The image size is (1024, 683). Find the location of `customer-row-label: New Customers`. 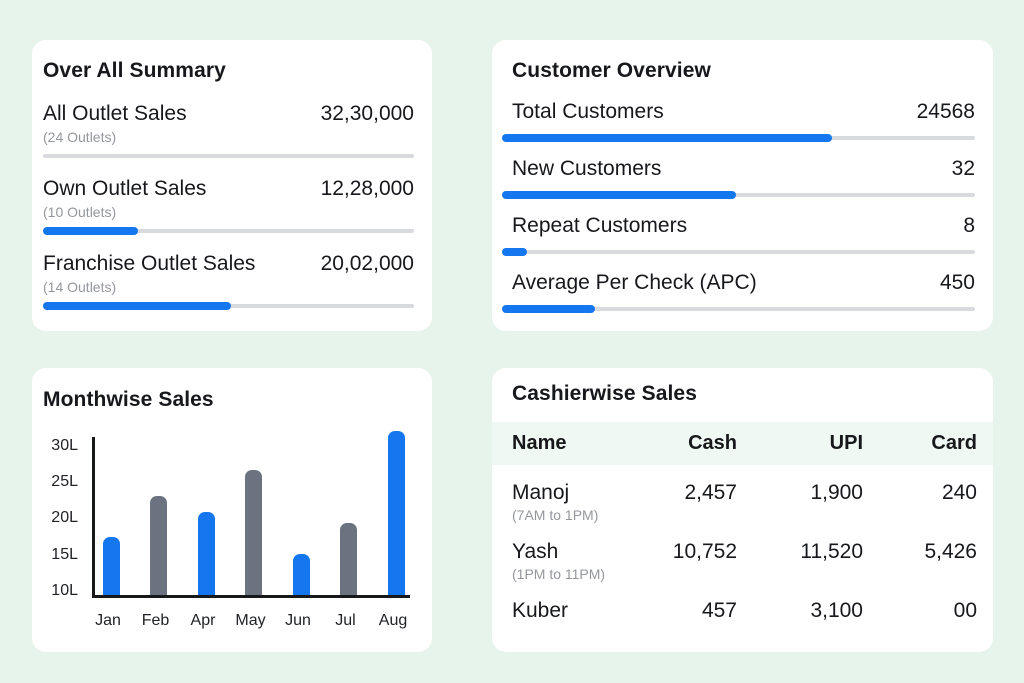

customer-row-label: New Customers is located at coordinates (587, 168).